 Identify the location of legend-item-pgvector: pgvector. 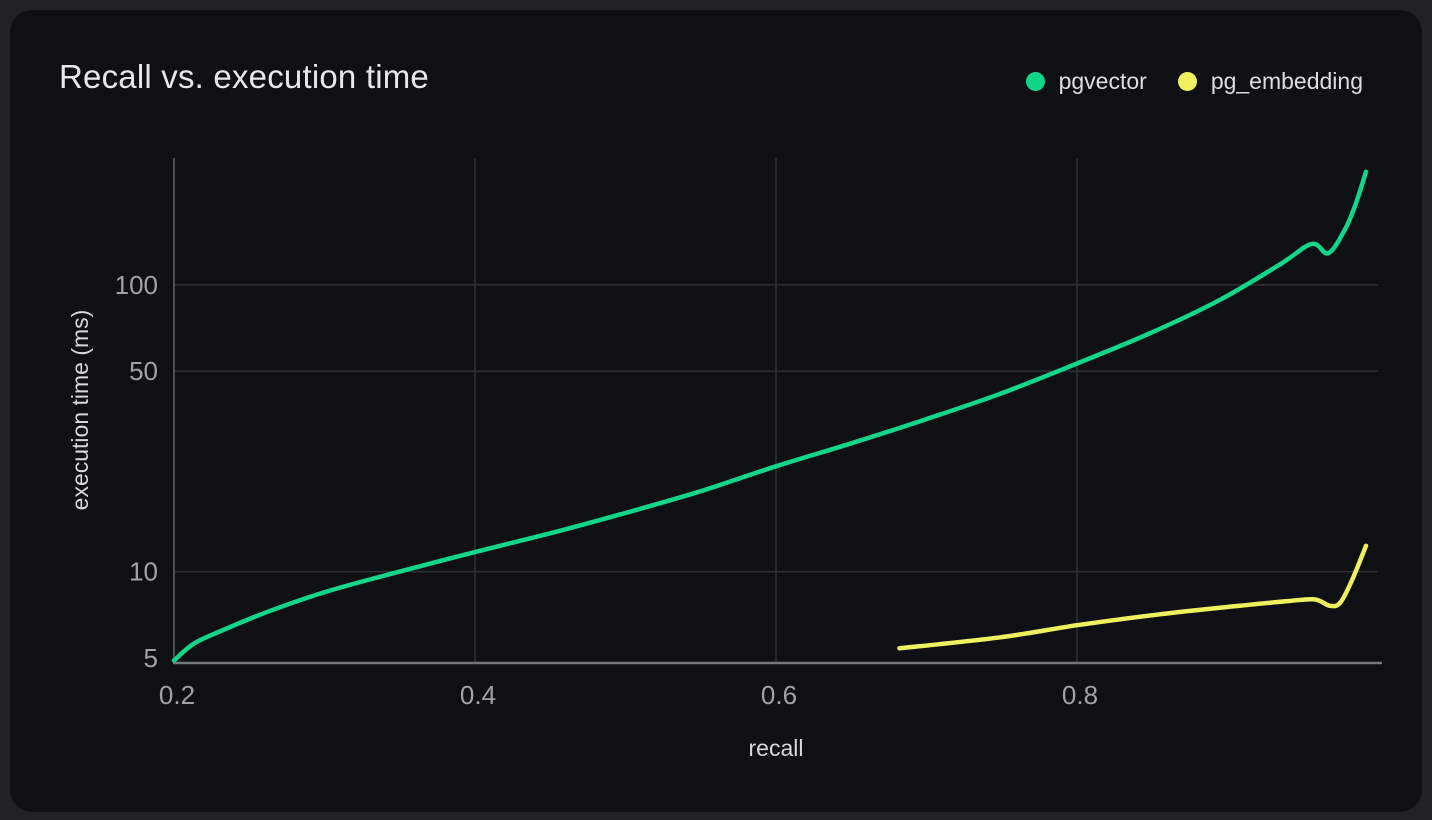
(1086, 81).